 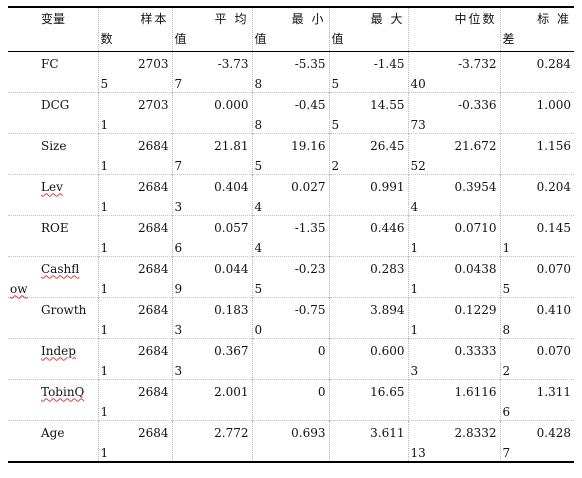 What do you see at coordinates (453, 153) in the screenshot?
I see `value-cell: 21.672 52` at bounding box center [453, 153].